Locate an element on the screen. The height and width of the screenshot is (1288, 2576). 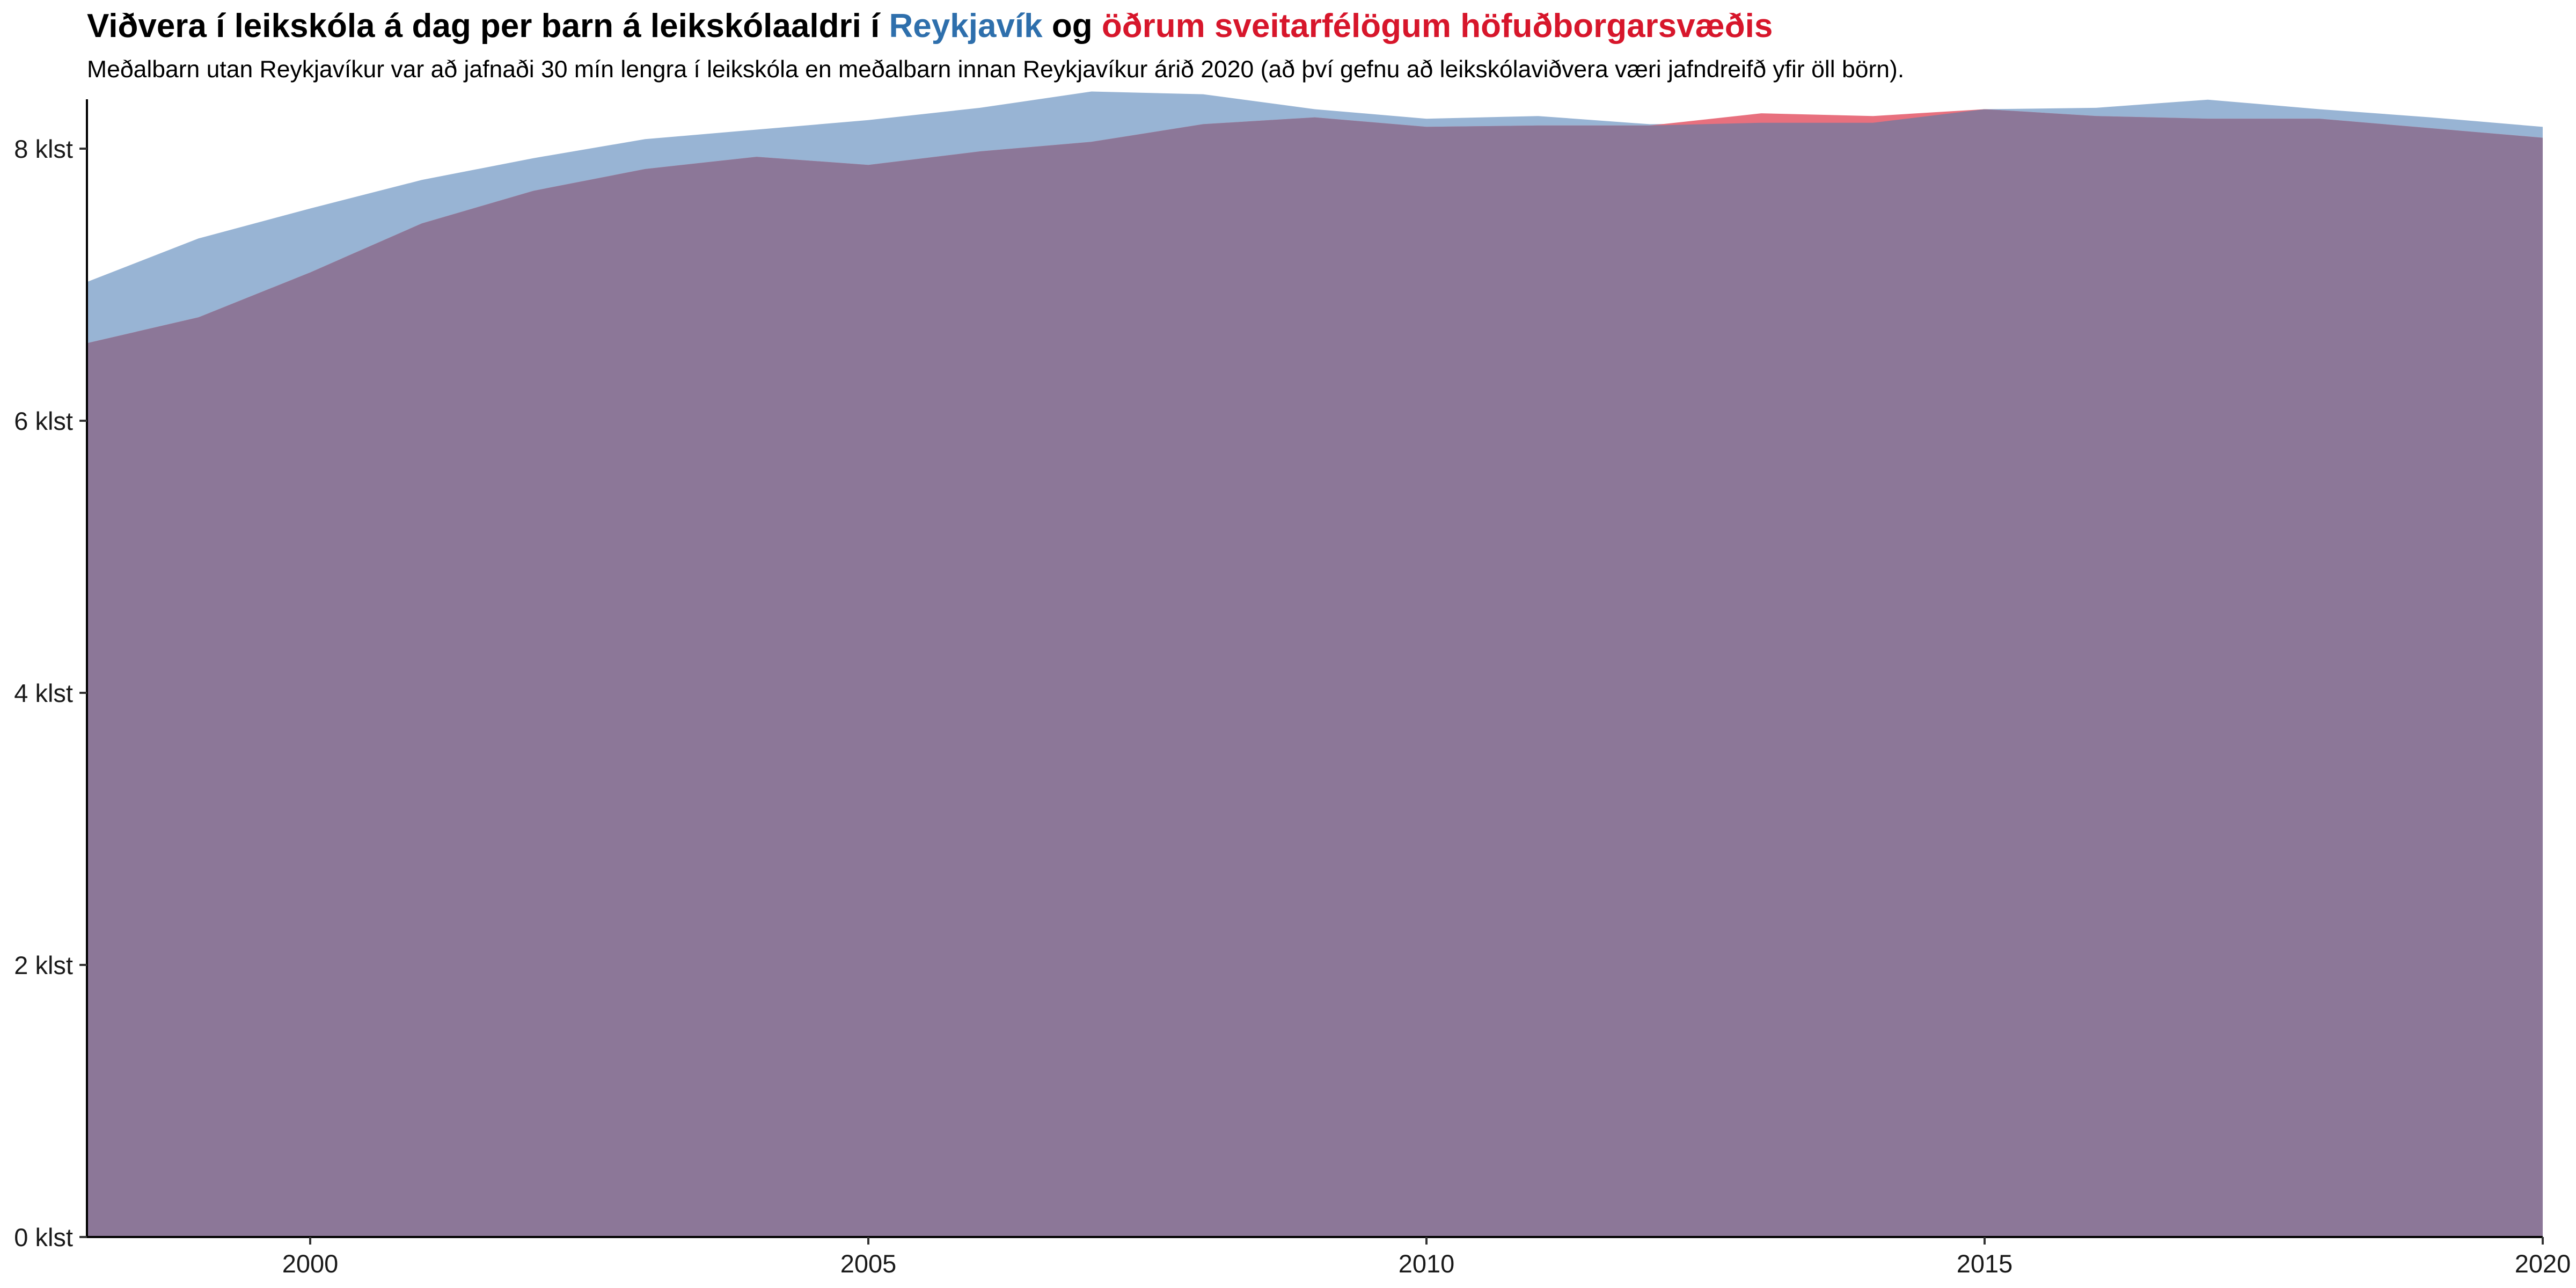
x-tick-label: 2015 is located at coordinates (1985, 1263).